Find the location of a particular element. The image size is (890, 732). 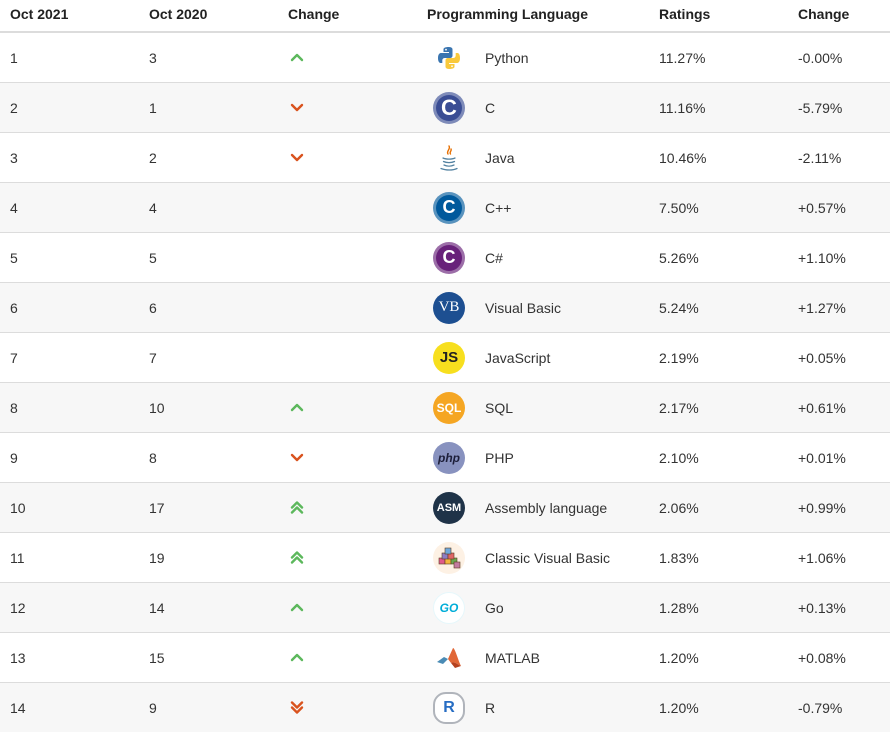

language-logo: GO is located at coordinates (449, 607).